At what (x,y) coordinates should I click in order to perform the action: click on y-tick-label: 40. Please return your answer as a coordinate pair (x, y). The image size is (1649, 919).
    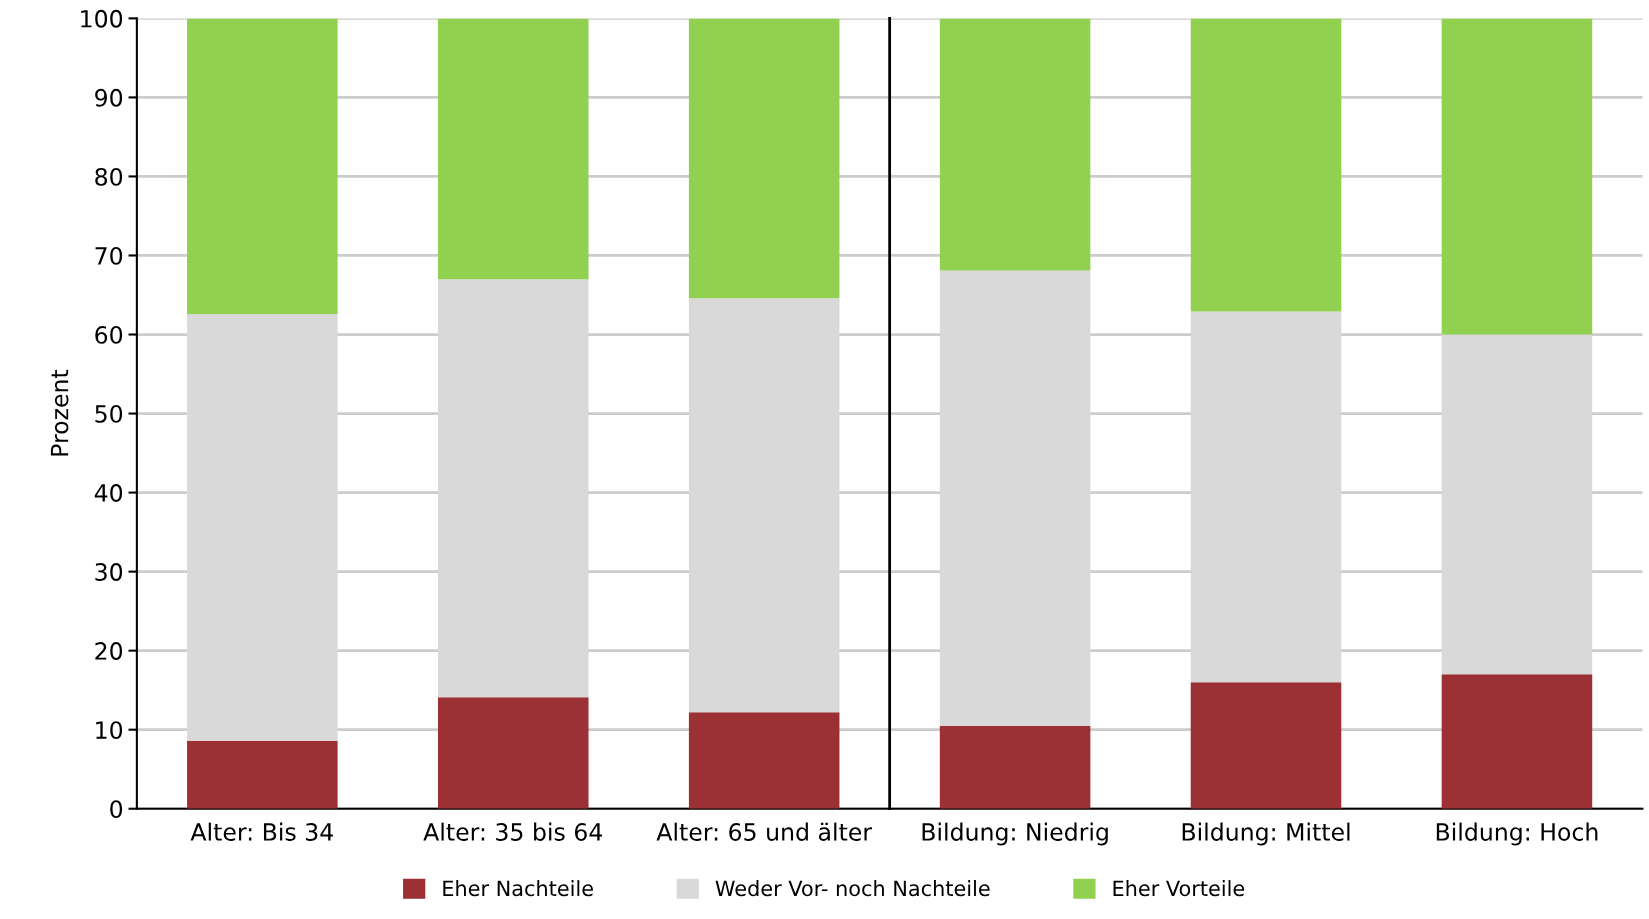
    Looking at the image, I should click on (108, 493).